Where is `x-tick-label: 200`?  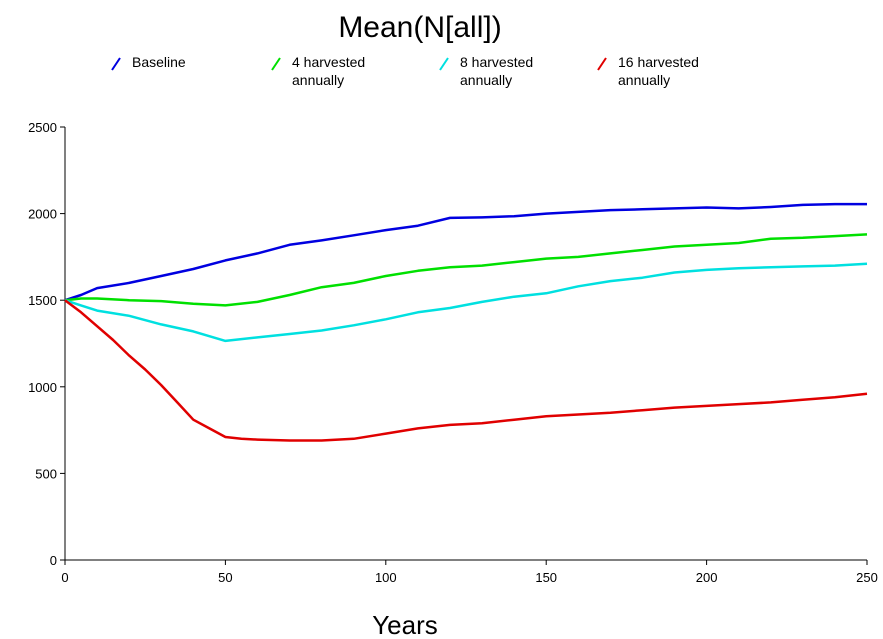 x-tick-label: 200 is located at coordinates (707, 577).